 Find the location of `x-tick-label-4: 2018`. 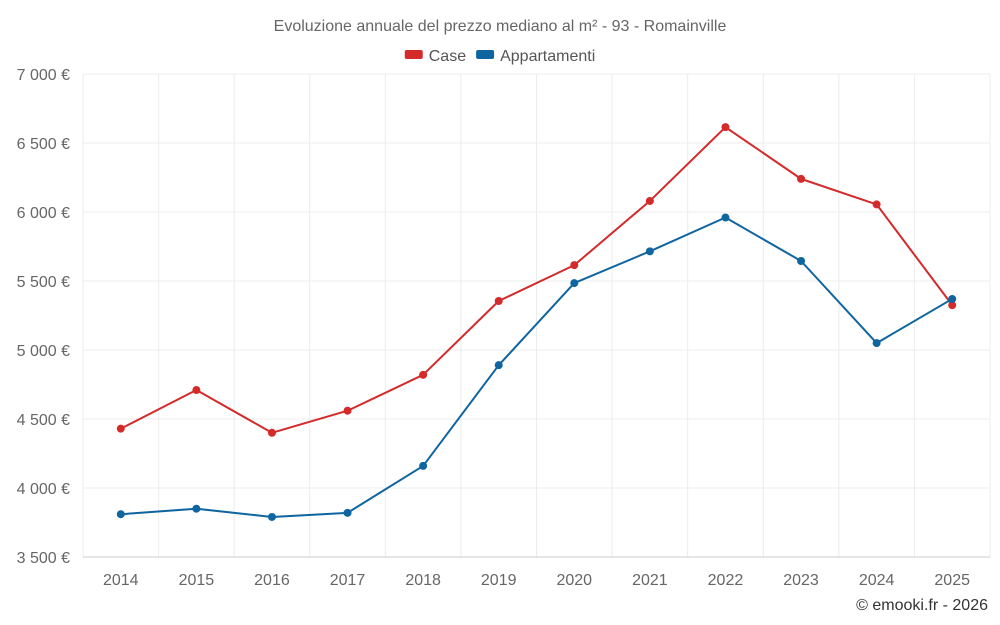

x-tick-label-4: 2018 is located at coordinates (423, 580).